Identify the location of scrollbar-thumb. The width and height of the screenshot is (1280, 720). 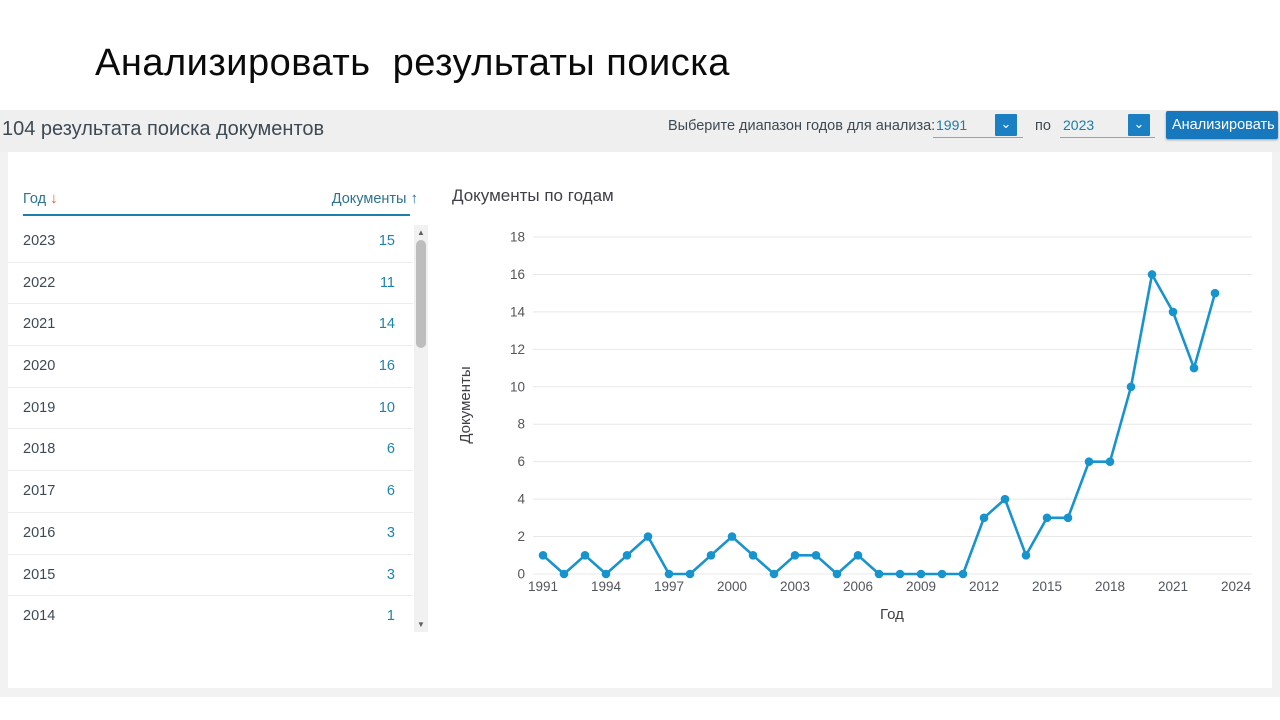
(421, 294).